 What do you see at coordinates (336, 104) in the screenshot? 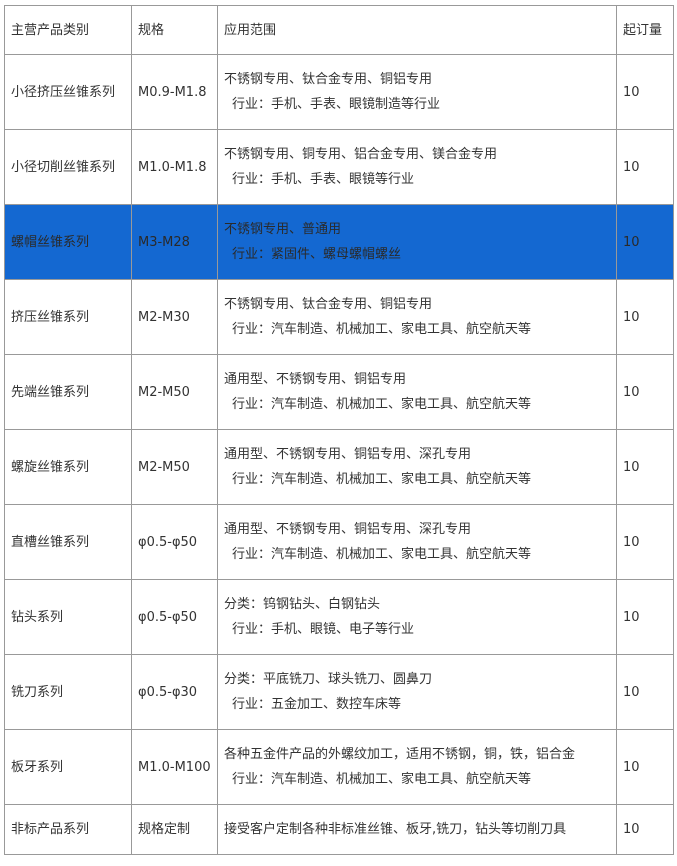
I see `industry-line: 行业：手机、手表、眼镜制造等行业` at bounding box center [336, 104].